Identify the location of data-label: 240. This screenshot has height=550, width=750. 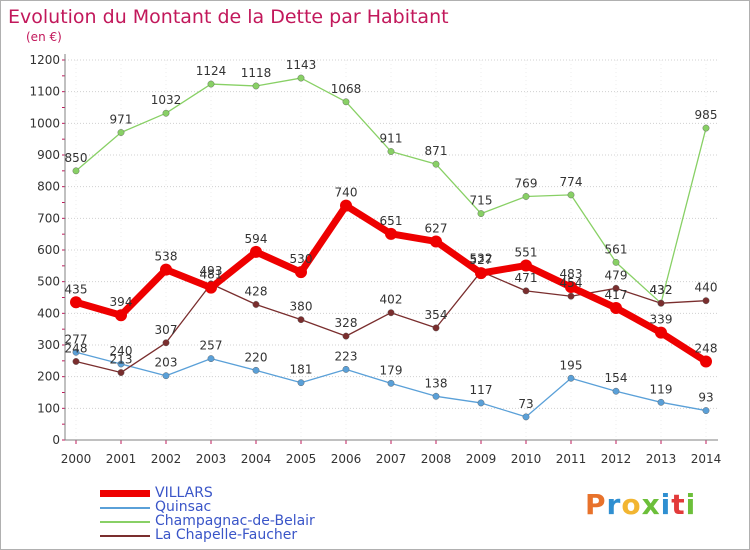
(121, 351).